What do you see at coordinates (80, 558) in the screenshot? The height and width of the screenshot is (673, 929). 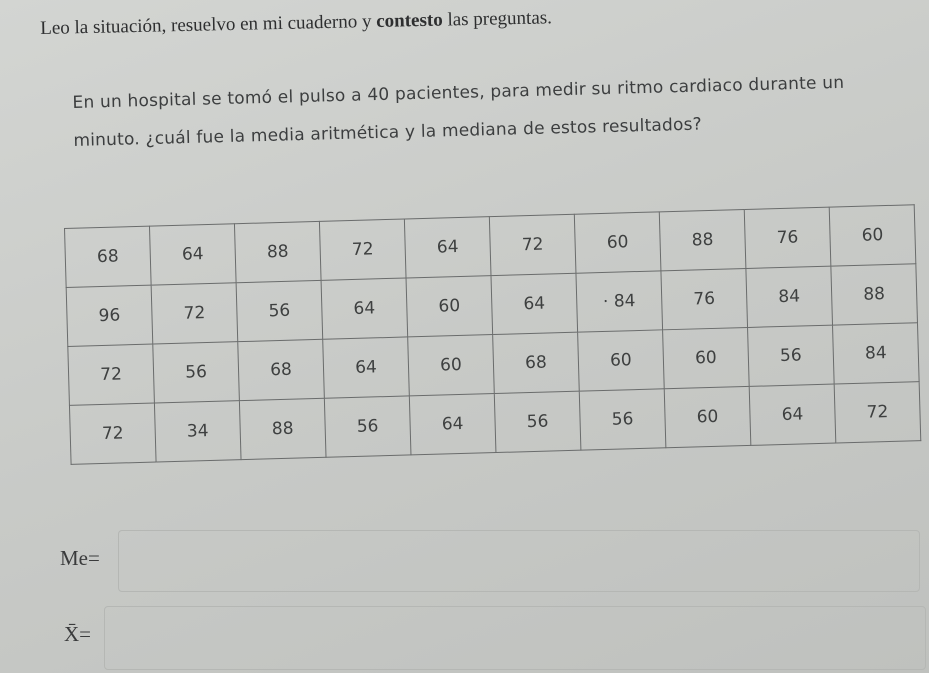 I see `median-label: Me=` at bounding box center [80, 558].